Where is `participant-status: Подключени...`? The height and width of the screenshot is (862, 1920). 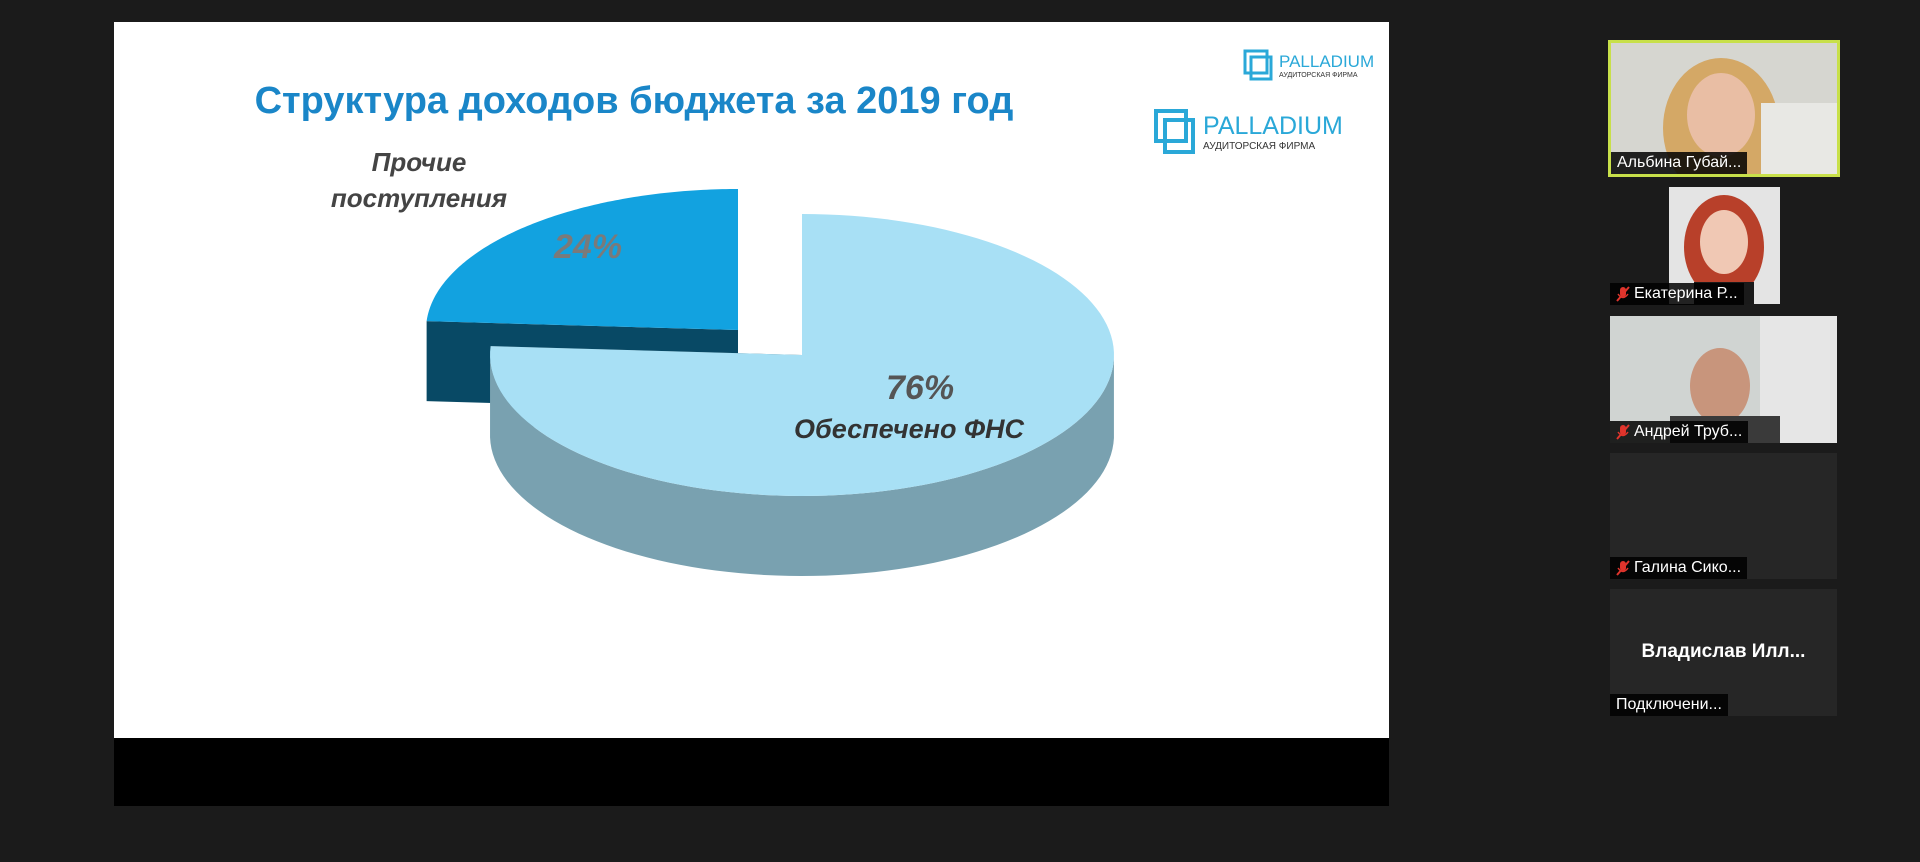 participant-status: Подключени... is located at coordinates (1669, 705).